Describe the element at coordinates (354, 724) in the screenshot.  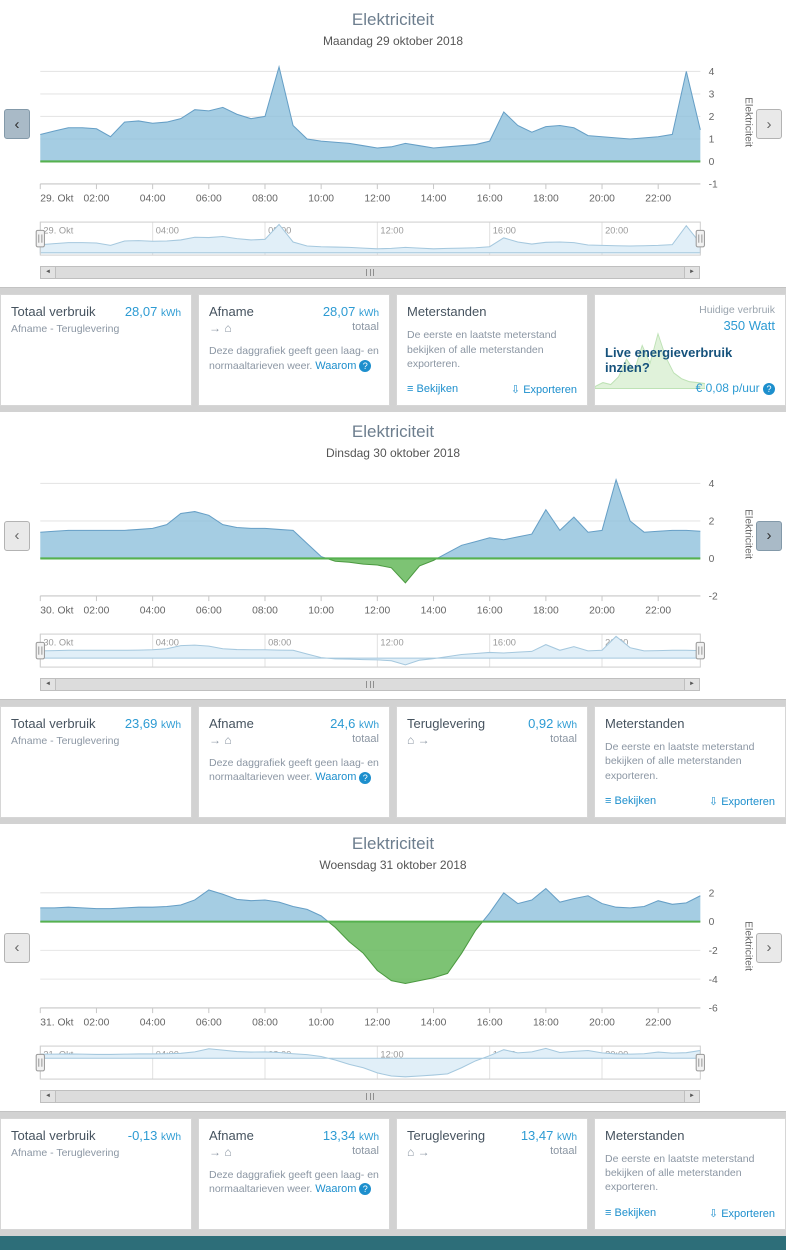
I see `card-value: 24,6 kWh` at that location.